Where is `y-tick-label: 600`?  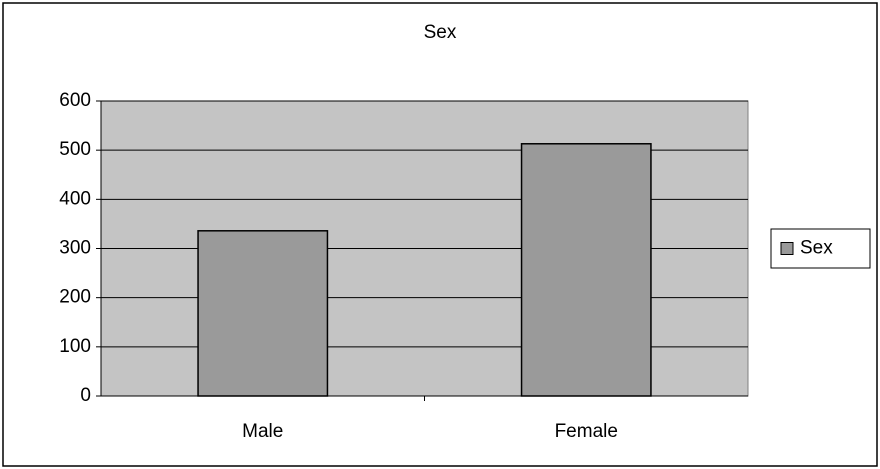 y-tick-label: 600 is located at coordinates (75, 100).